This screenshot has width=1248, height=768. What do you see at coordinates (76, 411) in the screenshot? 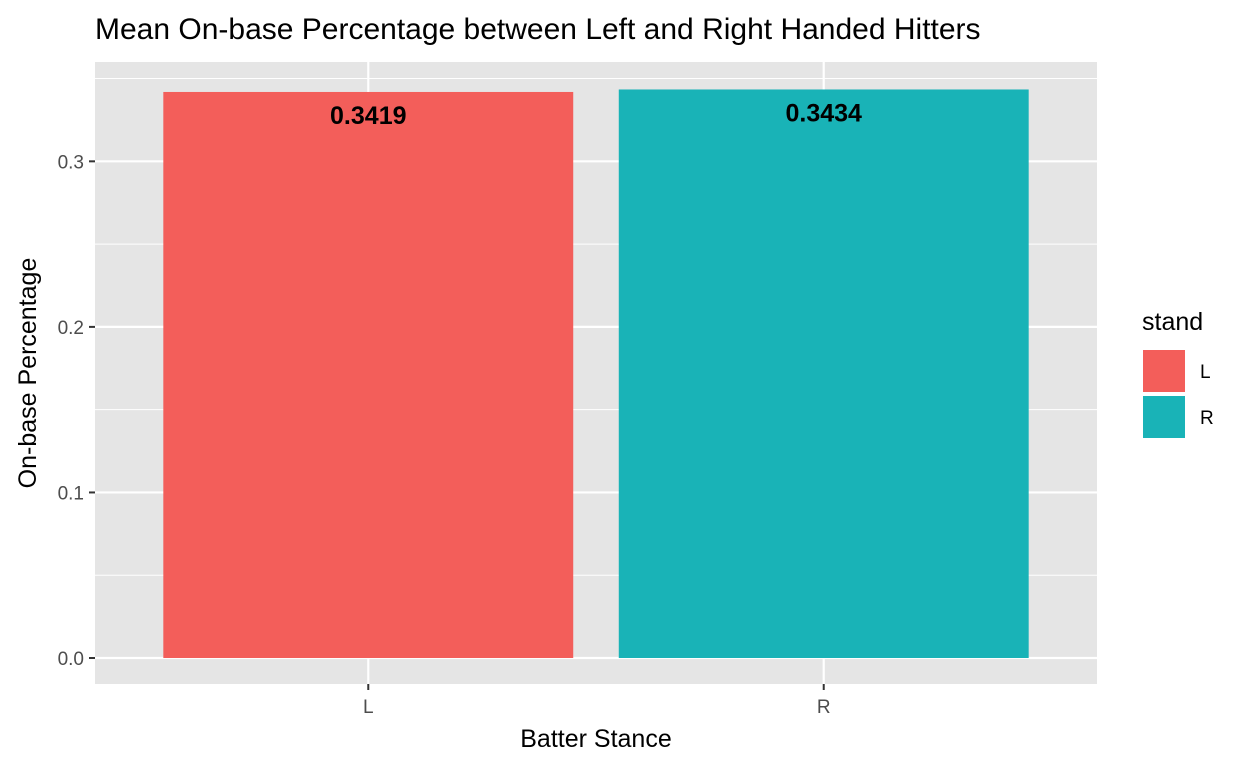
I see `y-axis: 0.0 0.1 0.2 0.3` at bounding box center [76, 411].